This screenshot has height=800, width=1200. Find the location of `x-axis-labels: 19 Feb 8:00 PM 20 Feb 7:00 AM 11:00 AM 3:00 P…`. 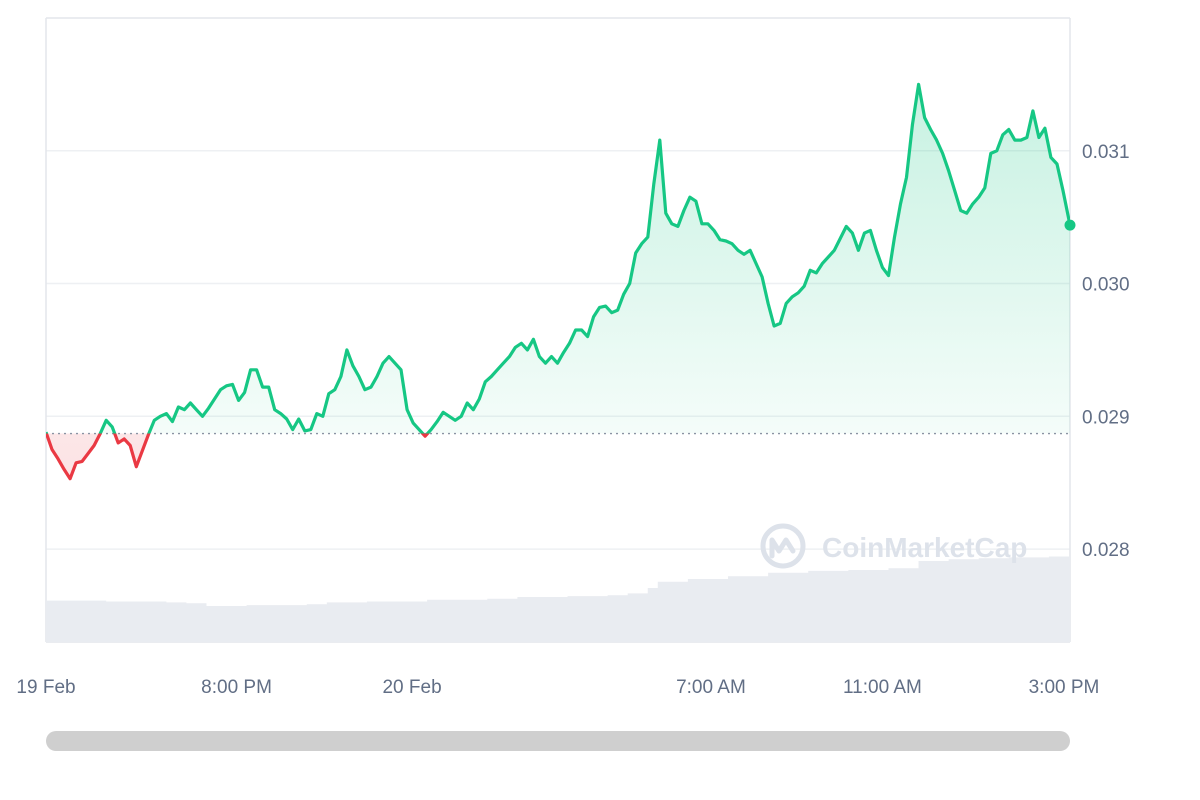

x-axis-labels: 19 Feb 8:00 PM 20 Feb 7:00 AM 11:00 AM 3:00 P… is located at coordinates (557, 687).